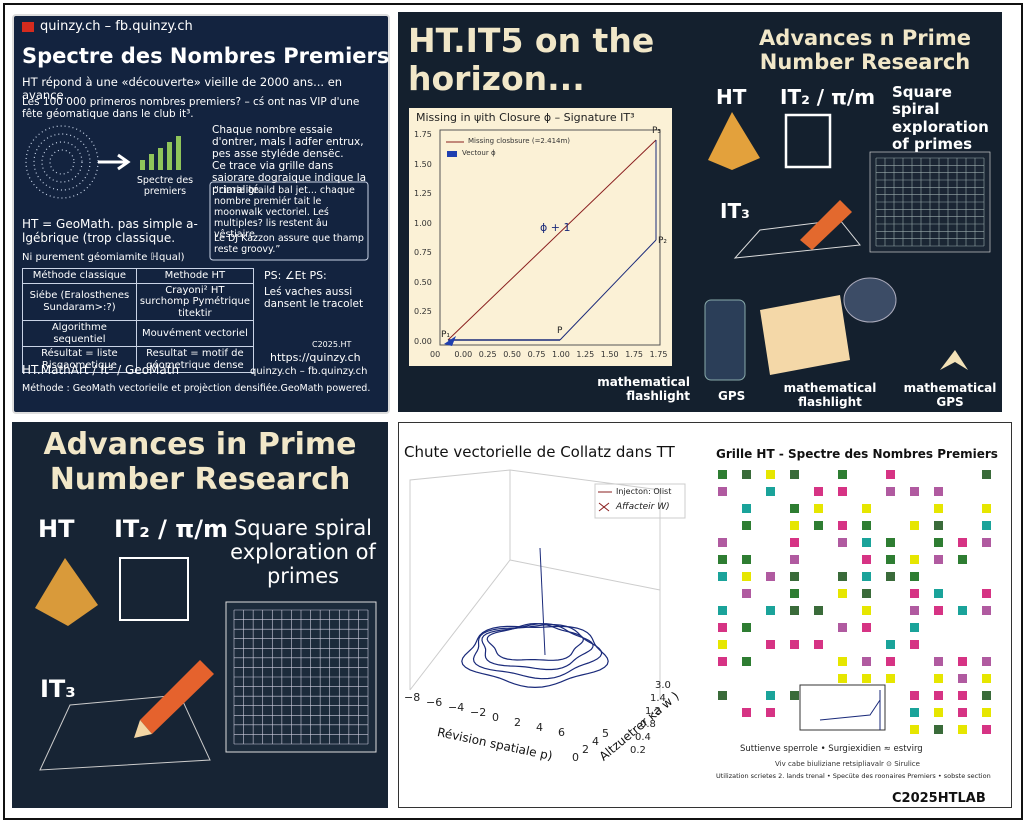 This screenshot has width=1024, height=821. What do you see at coordinates (731, 97) in the screenshot?
I see `ht: HT` at bounding box center [731, 97].